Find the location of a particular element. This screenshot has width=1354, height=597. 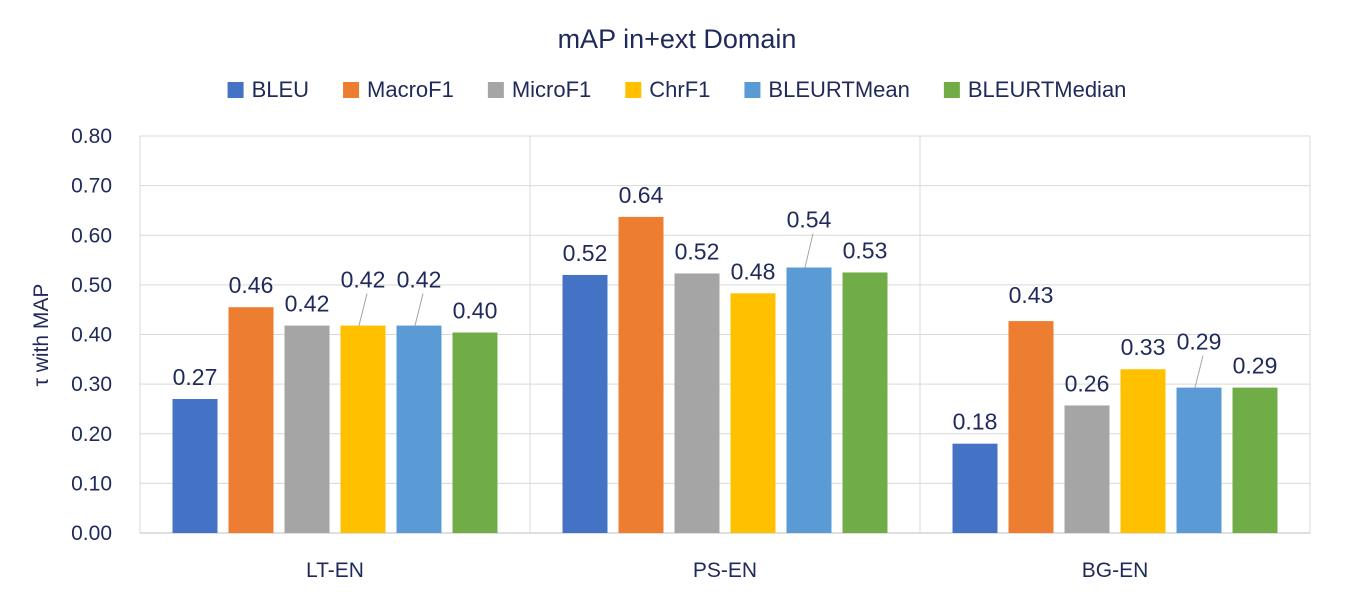

data-label: 0.48 is located at coordinates (753, 271).